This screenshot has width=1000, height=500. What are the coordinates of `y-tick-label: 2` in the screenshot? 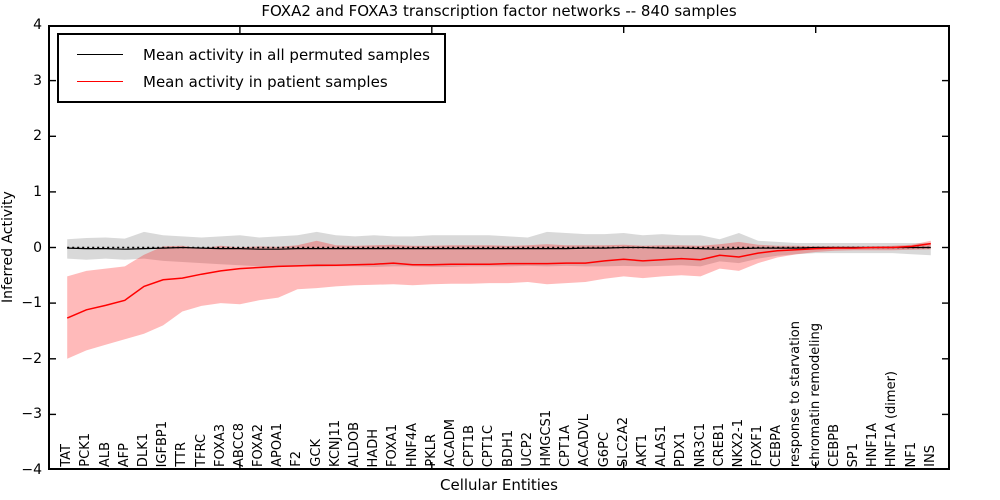 It's located at (37, 136).